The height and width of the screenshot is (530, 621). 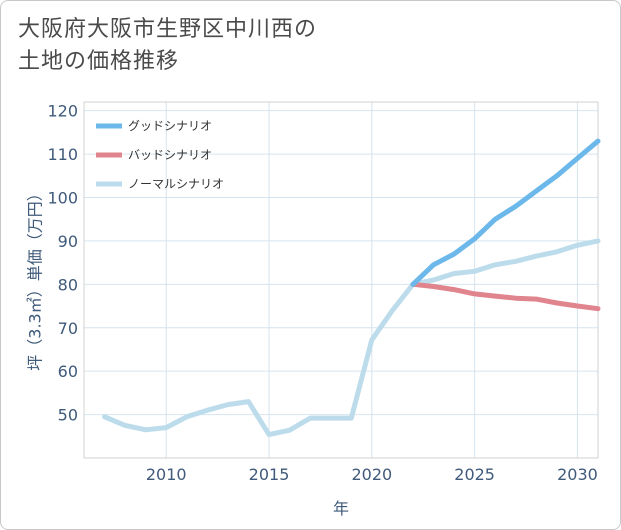 I want to click on x-tick-label: 2015, so click(x=269, y=474).